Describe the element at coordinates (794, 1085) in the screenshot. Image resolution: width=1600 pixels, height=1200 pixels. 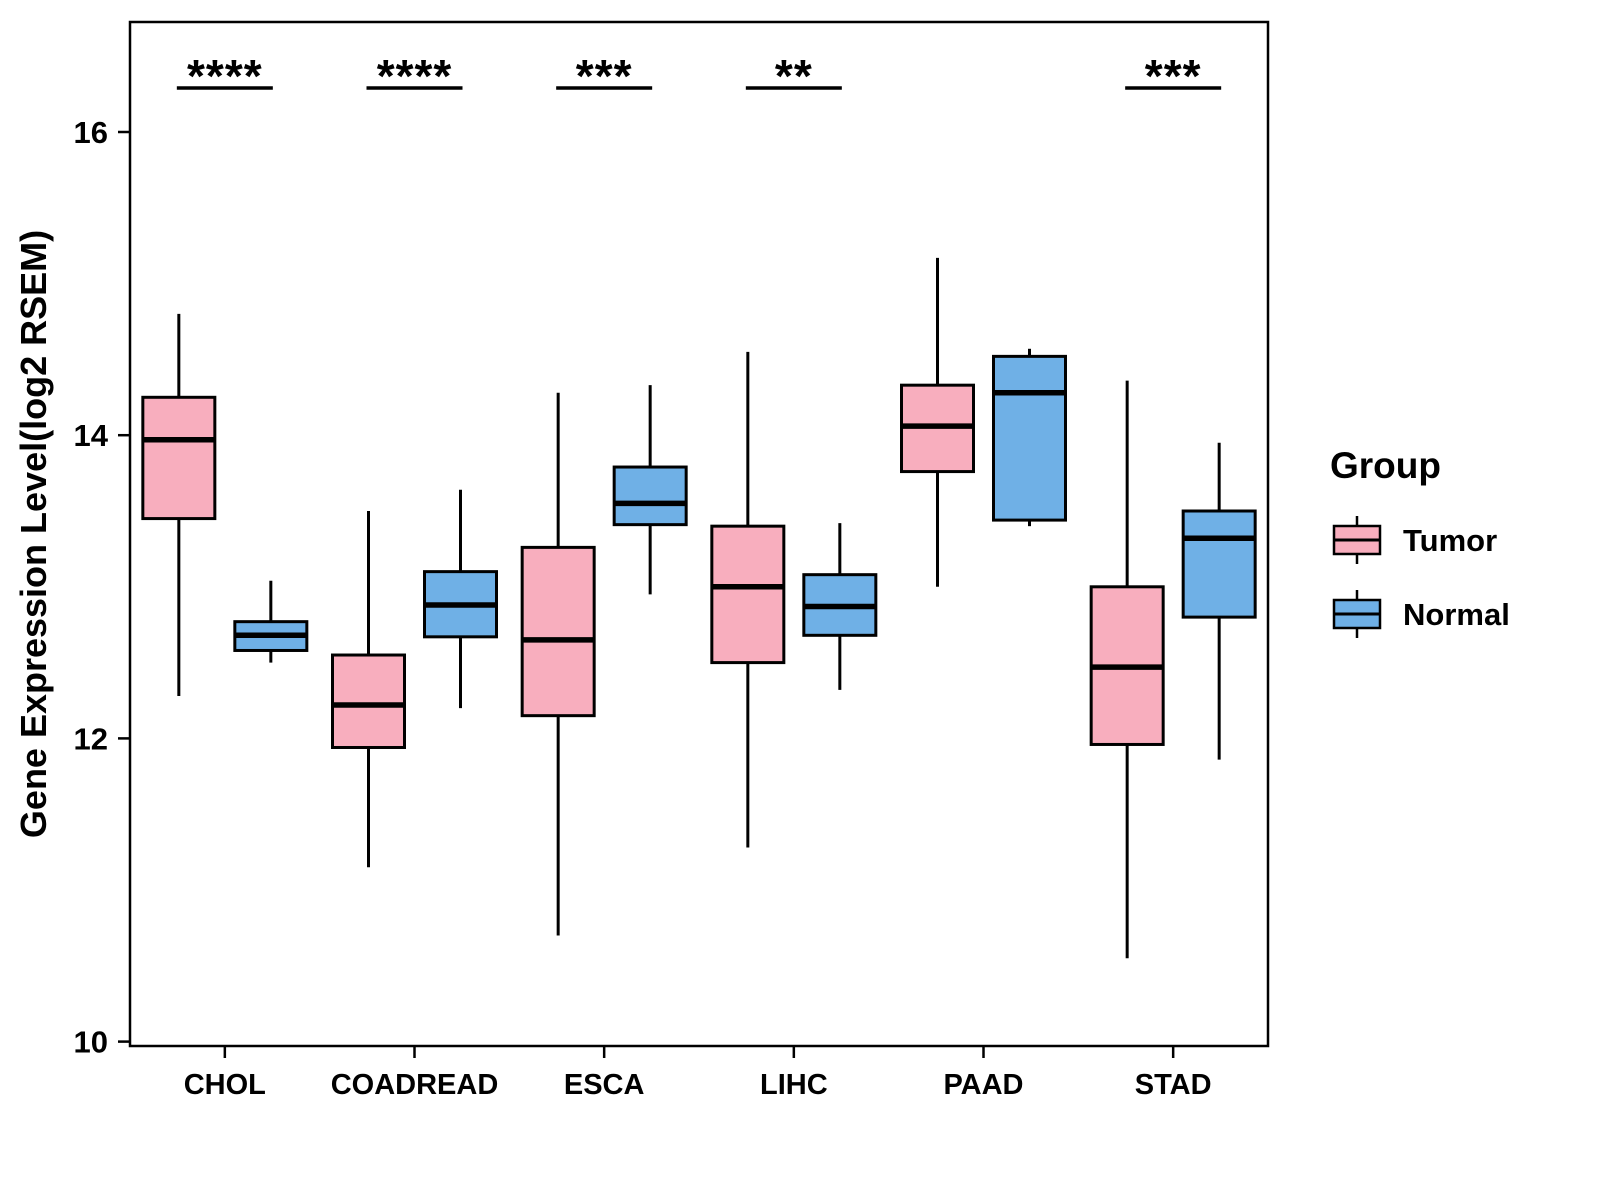
I see `x-axis-category-label: LIHC` at that location.